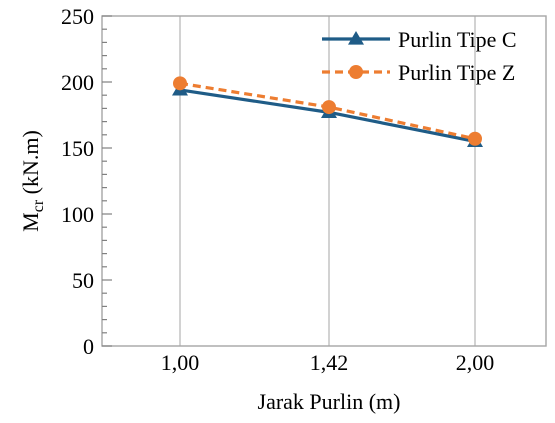 Image resolution: width=555 pixels, height=423 pixels. I want to click on y-axis-title-unit: (kN.m), so click(30, 165).